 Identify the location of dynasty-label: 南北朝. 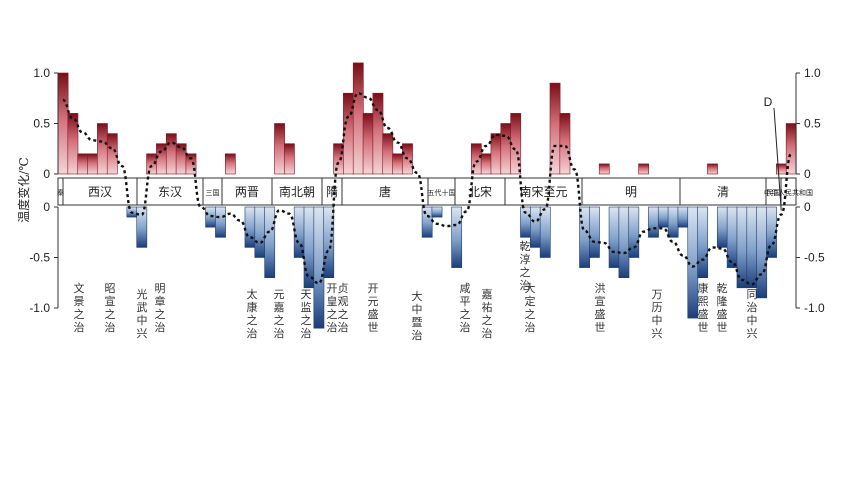
(297, 191).